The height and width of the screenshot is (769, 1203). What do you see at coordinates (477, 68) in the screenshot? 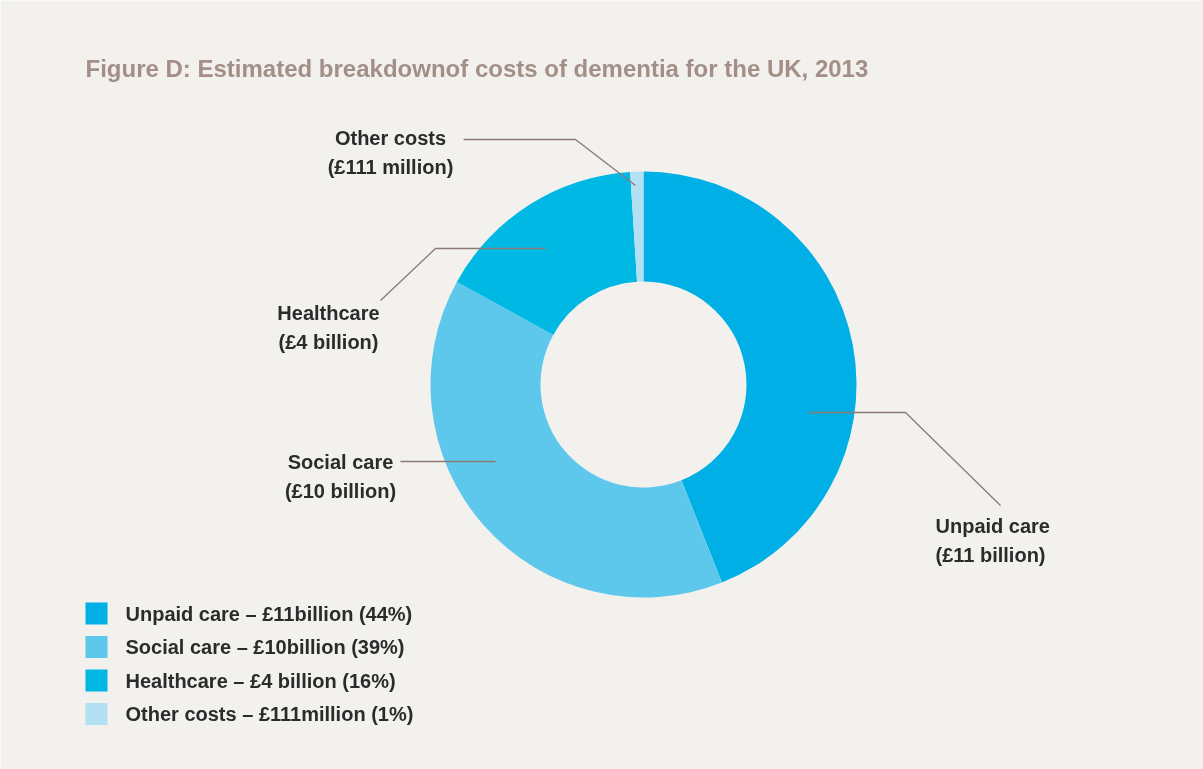
I see `chart-title: Figure D: Estimated breakdownof costs of dementia for the UK, 2013` at bounding box center [477, 68].